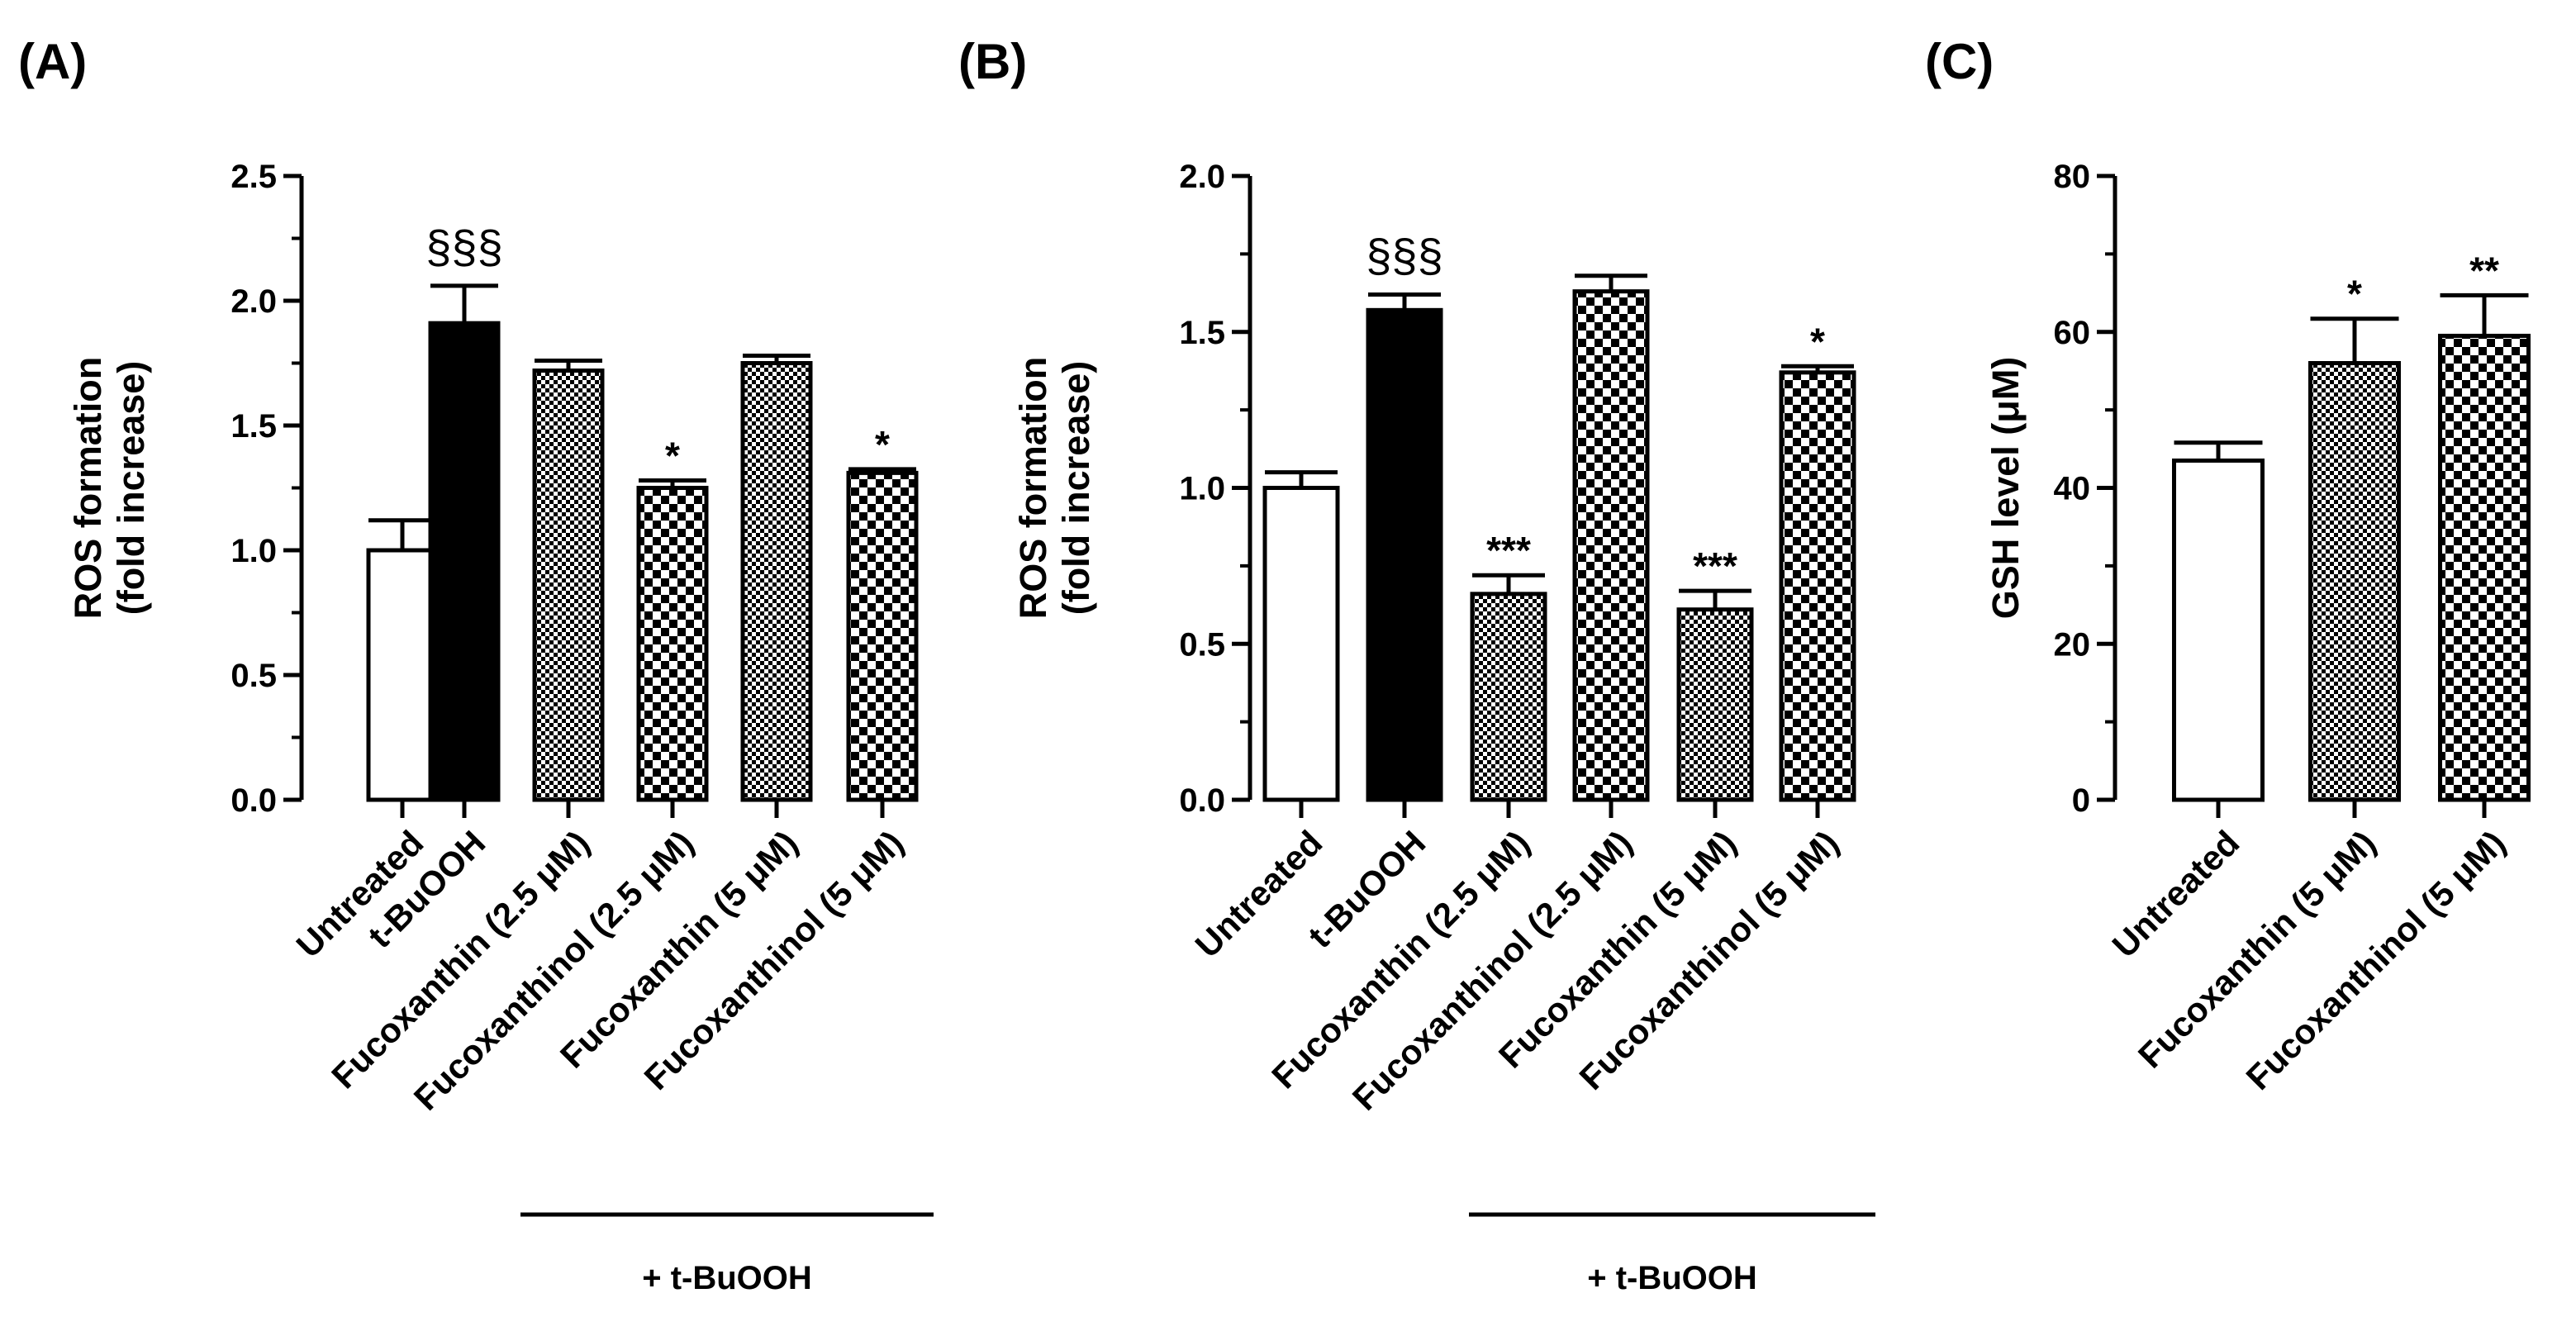  What do you see at coordinates (254, 177) in the screenshot?
I see `y-tick-label: 2.5` at bounding box center [254, 177].